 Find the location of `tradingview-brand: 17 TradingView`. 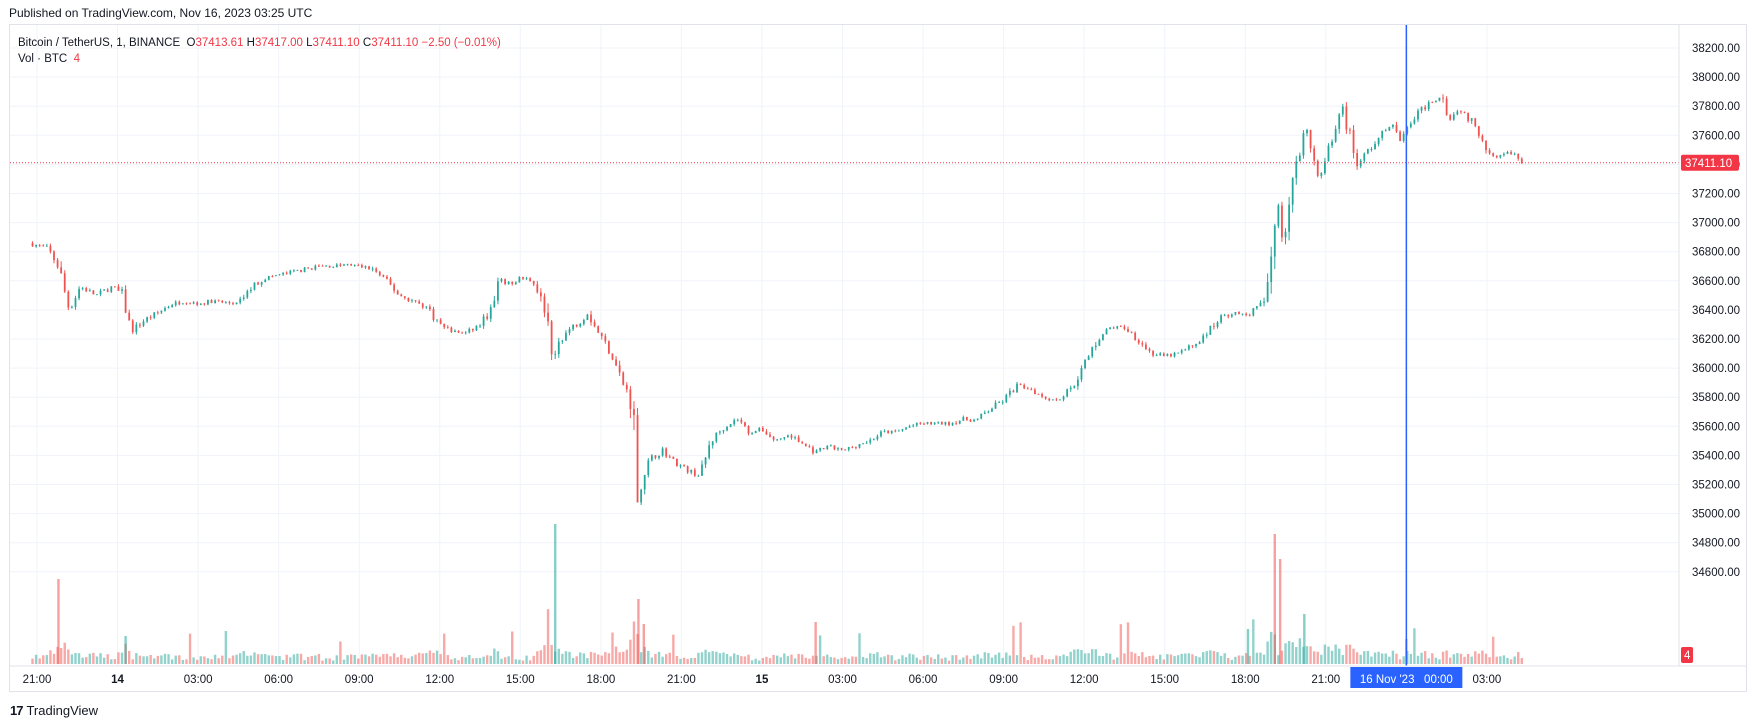

tradingview-brand: 17 TradingView is located at coordinates (54, 710).